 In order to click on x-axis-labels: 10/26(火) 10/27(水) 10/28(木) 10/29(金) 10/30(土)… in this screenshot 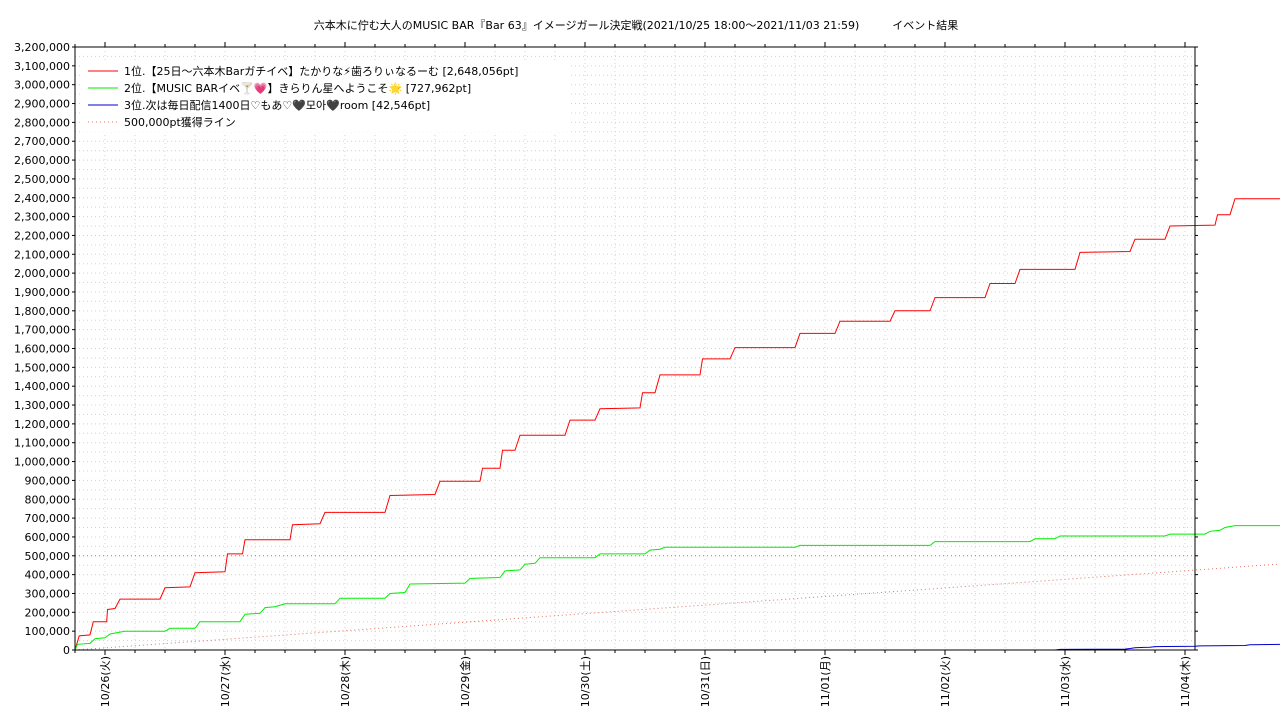, I will do `click(645, 681)`.